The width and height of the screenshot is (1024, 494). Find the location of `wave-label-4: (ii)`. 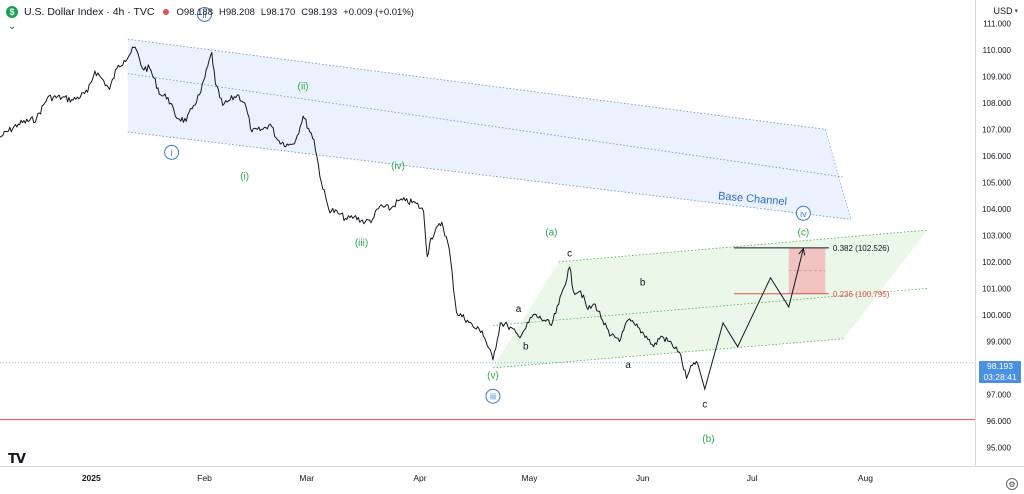

wave-label-4: (ii) is located at coordinates (303, 87).